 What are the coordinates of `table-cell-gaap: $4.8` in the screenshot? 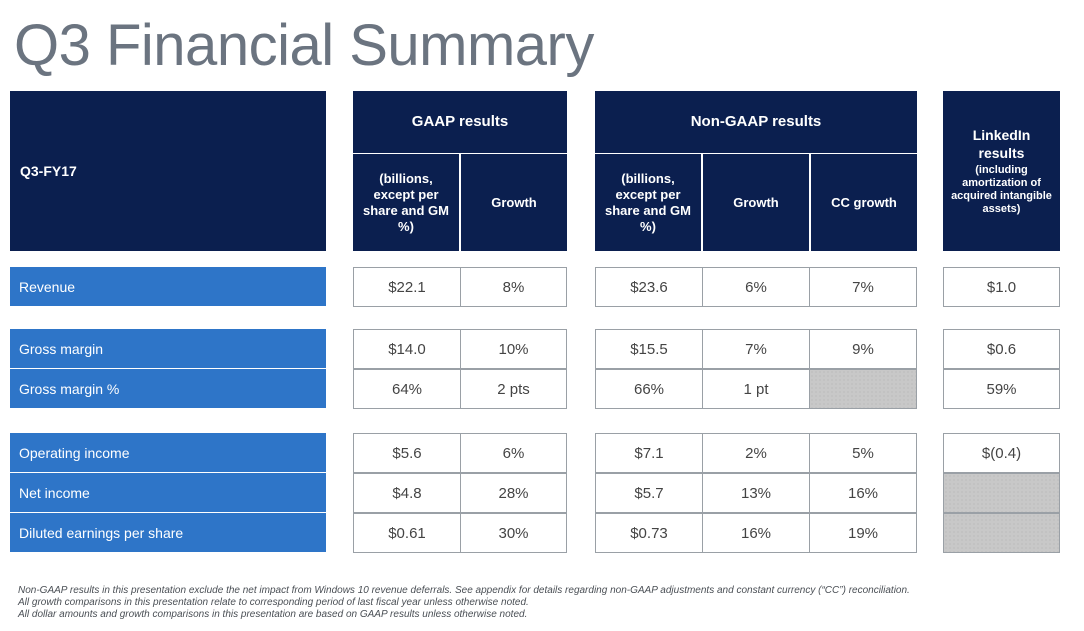 It's located at (407, 493).